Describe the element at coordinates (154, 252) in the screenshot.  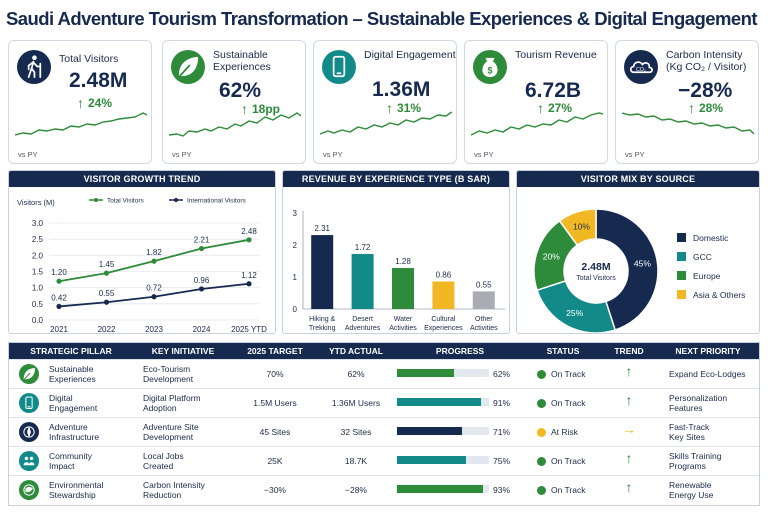
I see `data-label: 1.82` at that location.